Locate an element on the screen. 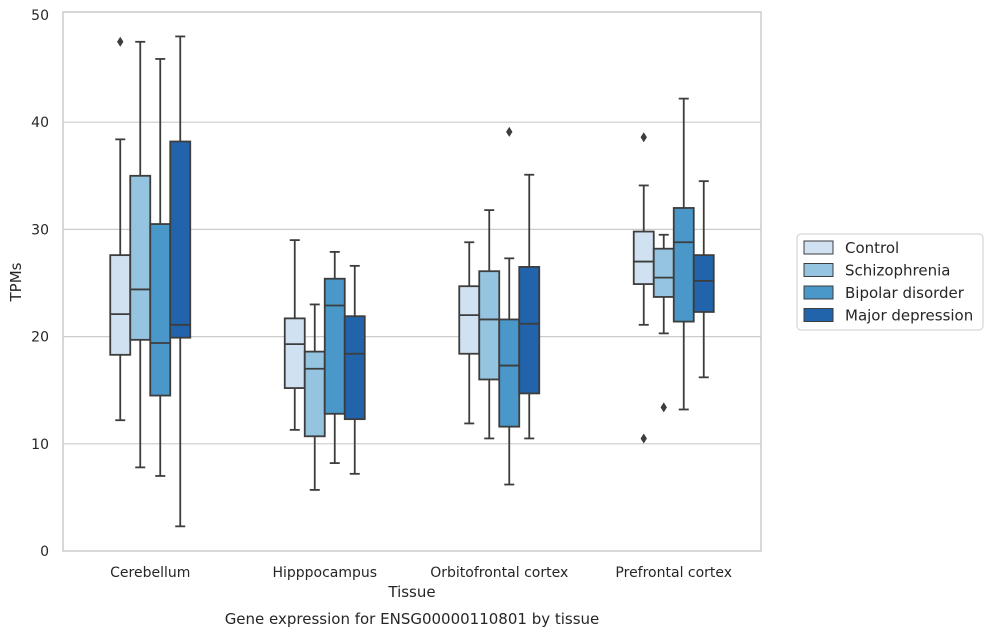 The height and width of the screenshot is (637, 993). x-tick-label: Cerebellum is located at coordinates (150, 573).